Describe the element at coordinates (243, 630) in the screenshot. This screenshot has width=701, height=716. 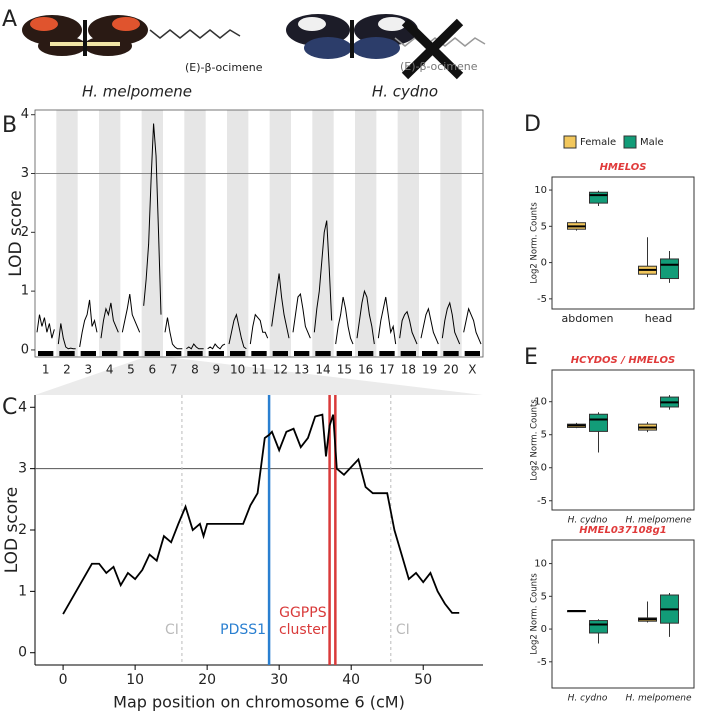
I see `gene-label: PDSS1` at that location.